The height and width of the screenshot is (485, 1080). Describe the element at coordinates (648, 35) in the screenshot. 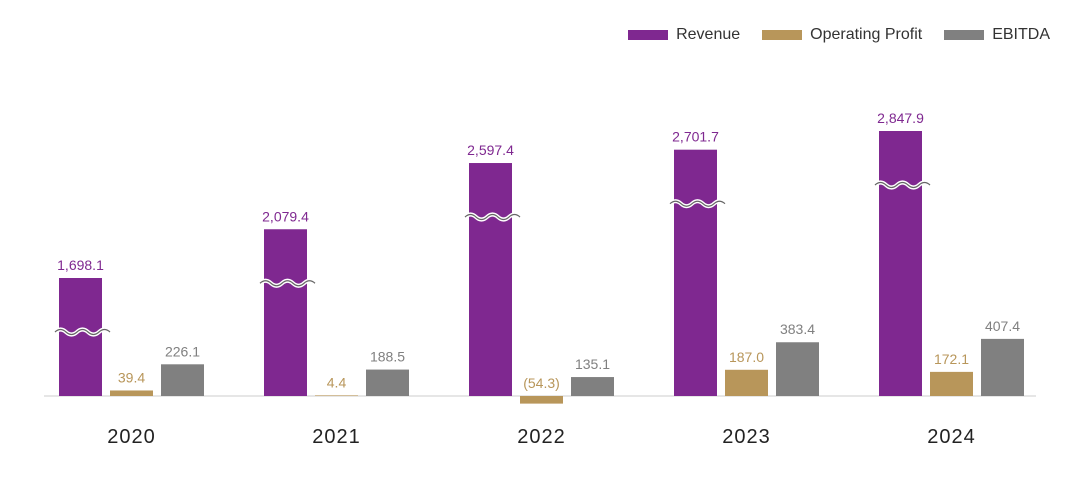

I see `legend-swatch-revenue` at that location.